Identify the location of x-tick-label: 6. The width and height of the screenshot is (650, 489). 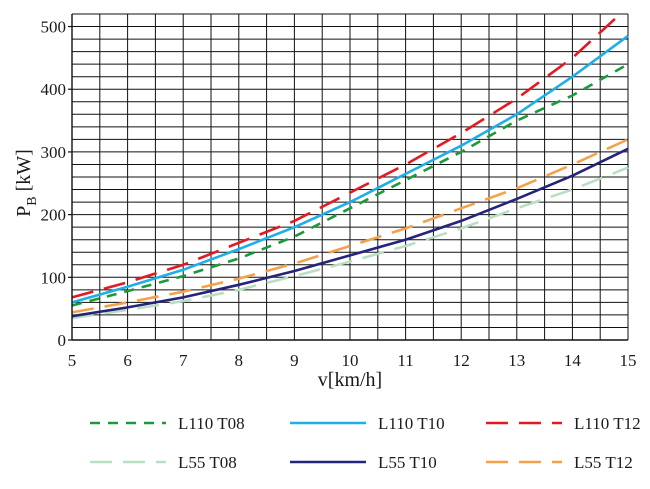
(127, 360).